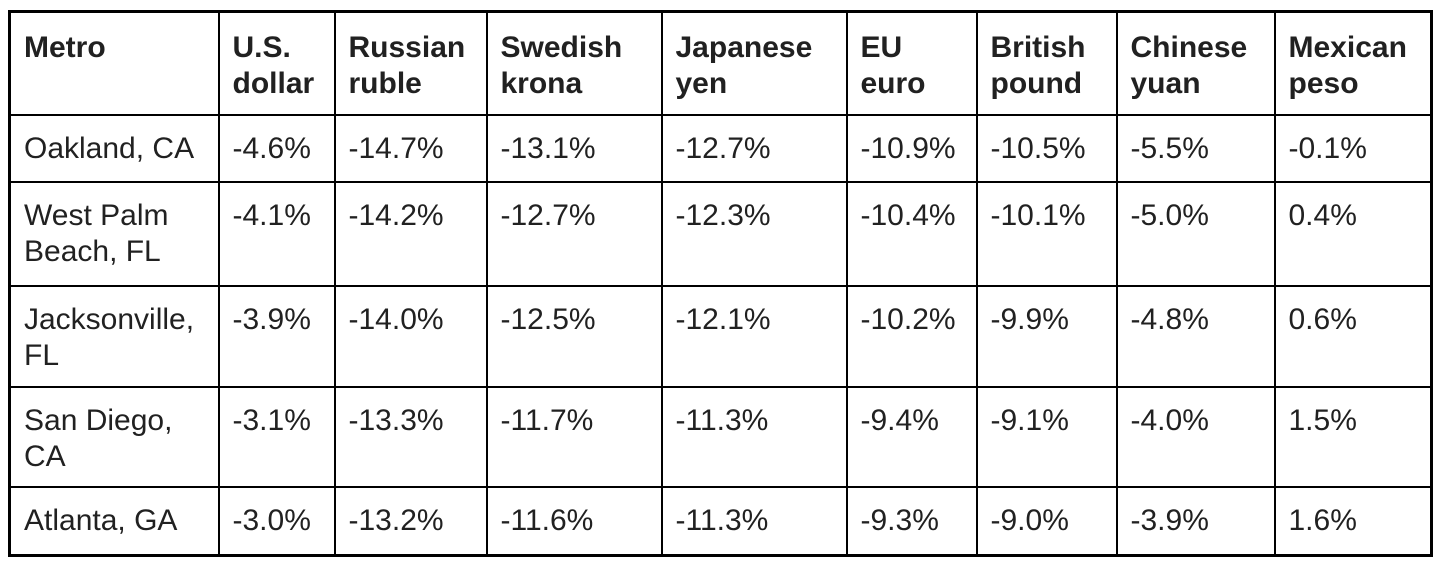 The image size is (1440, 569). I want to click on value-cell: -9.9%, so click(1046, 336).